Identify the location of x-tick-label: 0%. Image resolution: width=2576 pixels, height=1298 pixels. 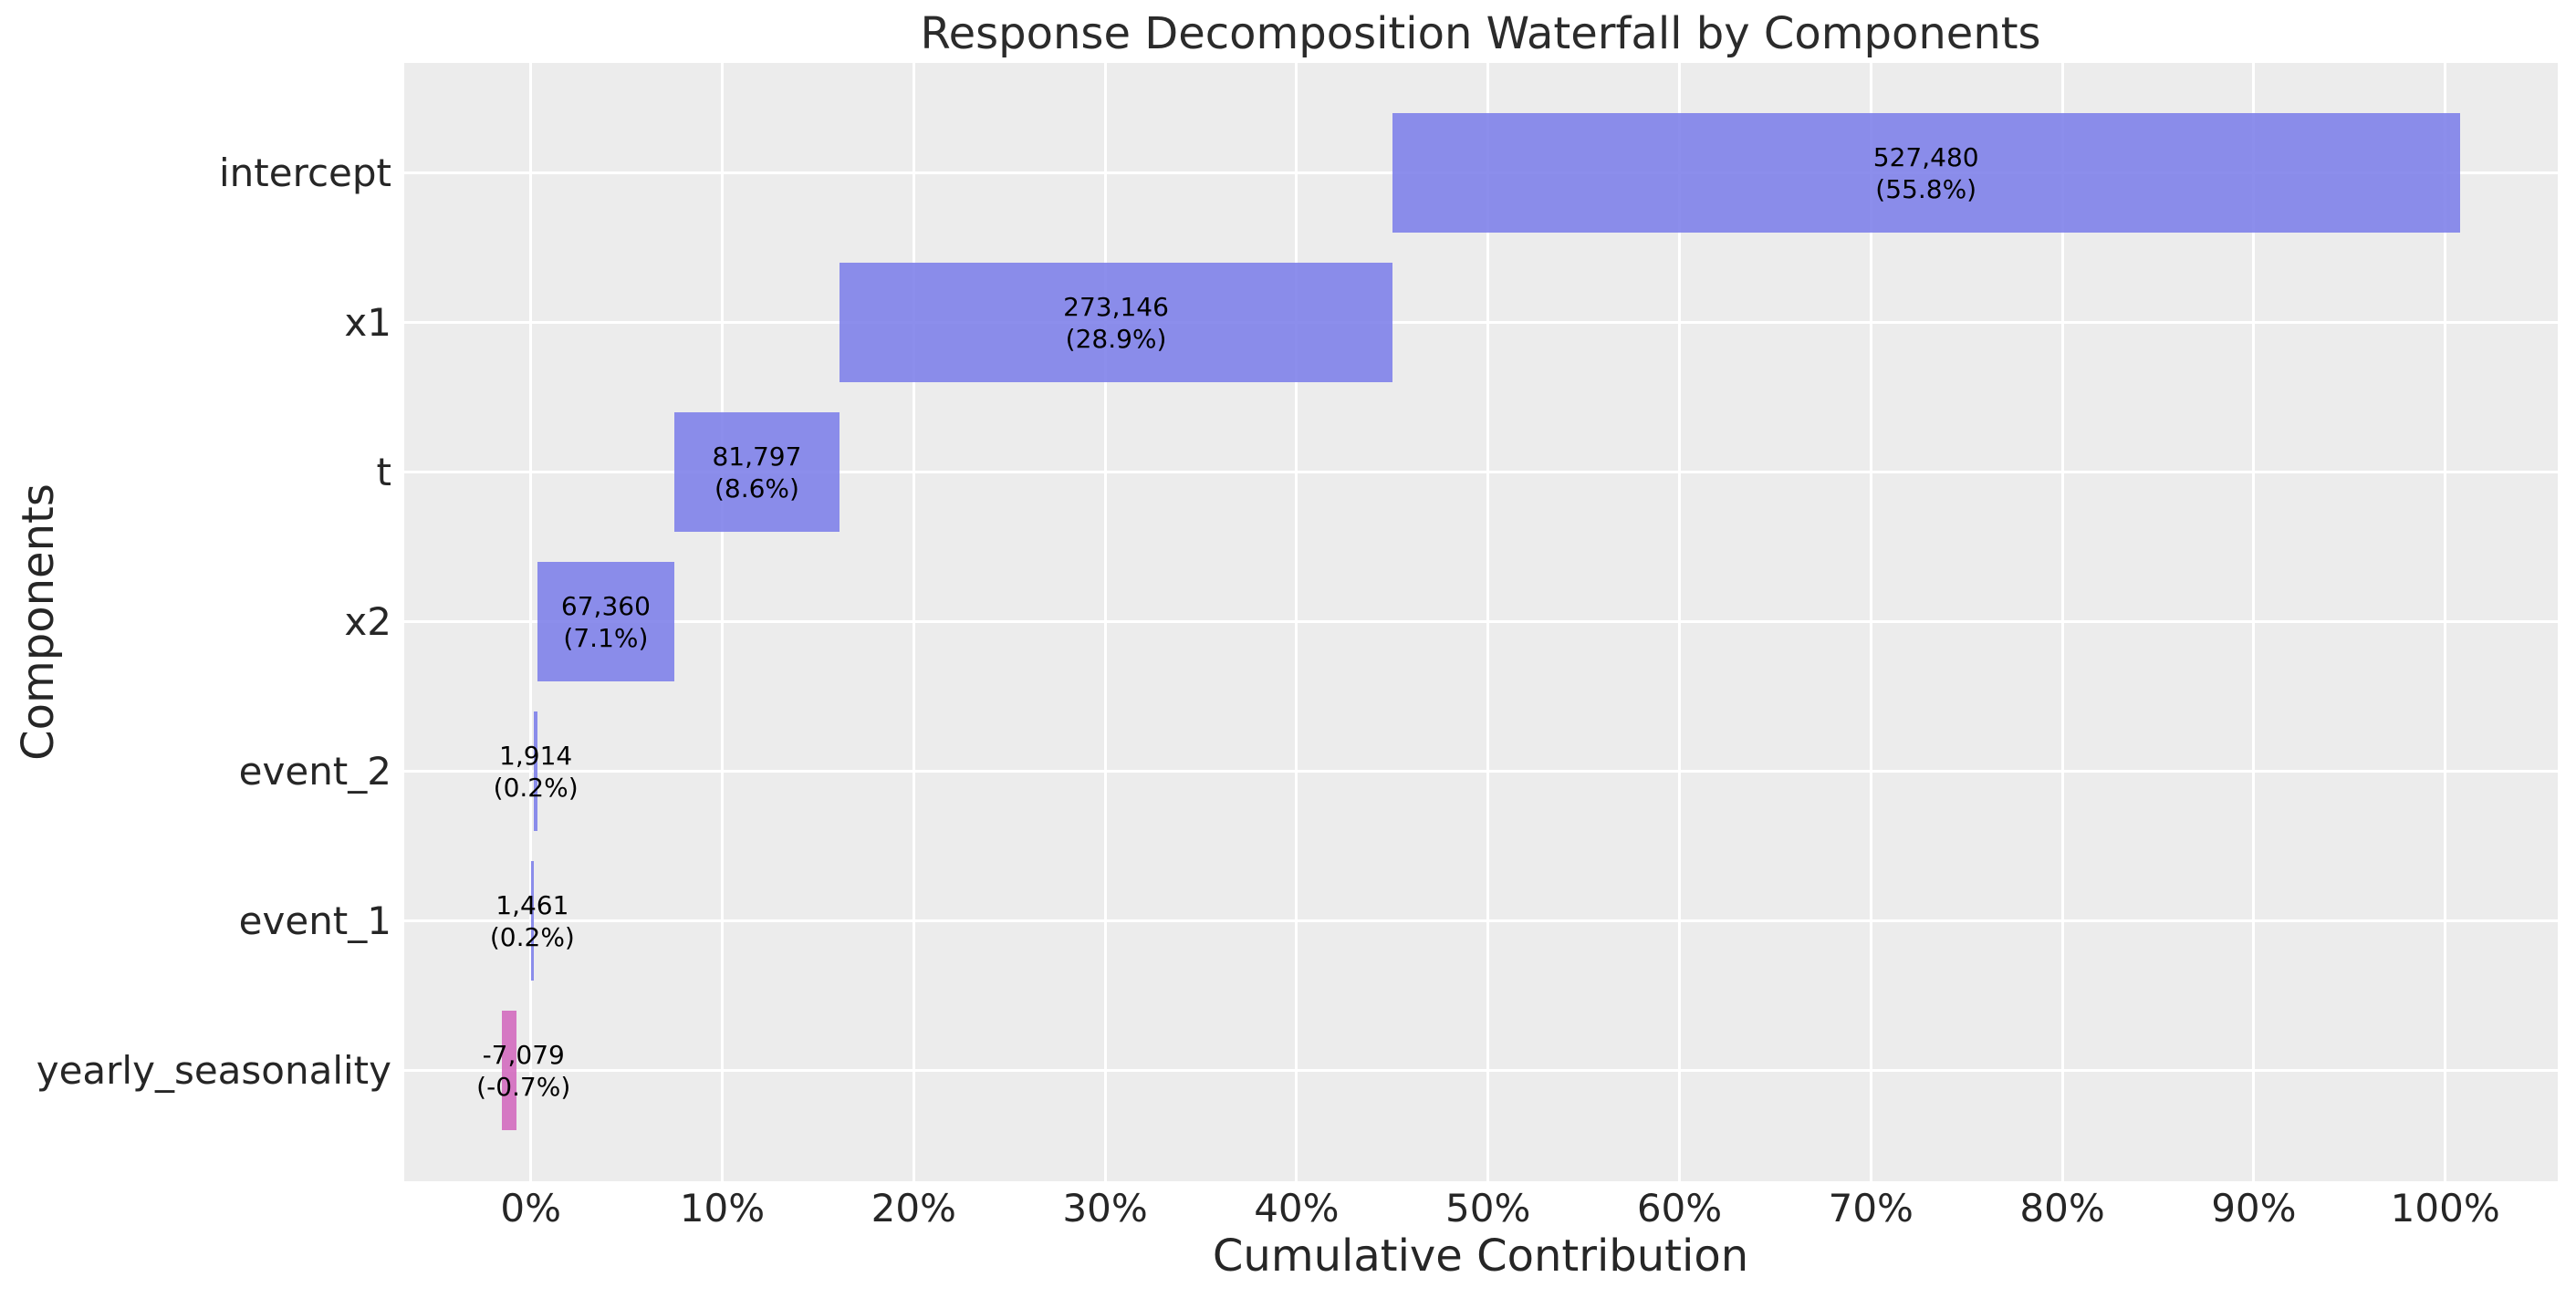
(531, 1209).